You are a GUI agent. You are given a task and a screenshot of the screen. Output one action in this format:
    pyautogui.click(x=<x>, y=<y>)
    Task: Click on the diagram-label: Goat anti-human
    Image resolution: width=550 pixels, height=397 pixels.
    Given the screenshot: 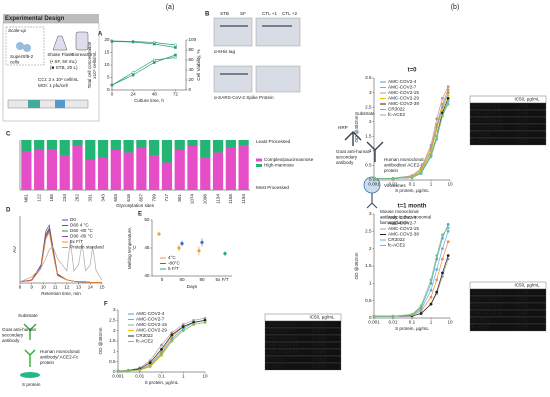 What is the action you would take?
    pyautogui.click(x=19, y=329)
    